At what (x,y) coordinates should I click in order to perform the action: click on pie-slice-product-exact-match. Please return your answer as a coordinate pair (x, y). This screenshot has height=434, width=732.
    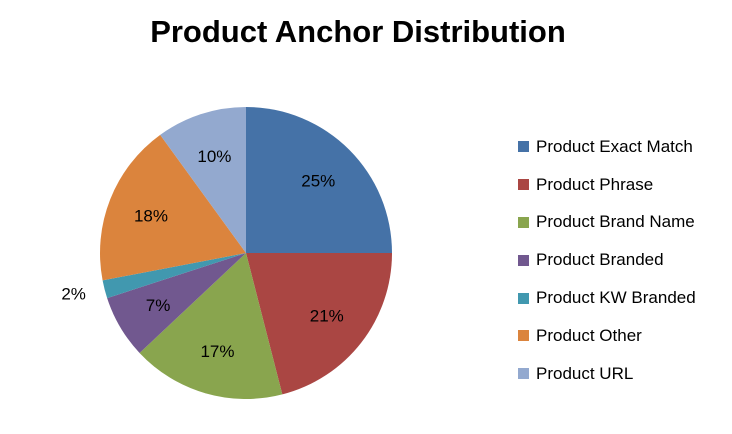
    Looking at the image, I should click on (319, 180).